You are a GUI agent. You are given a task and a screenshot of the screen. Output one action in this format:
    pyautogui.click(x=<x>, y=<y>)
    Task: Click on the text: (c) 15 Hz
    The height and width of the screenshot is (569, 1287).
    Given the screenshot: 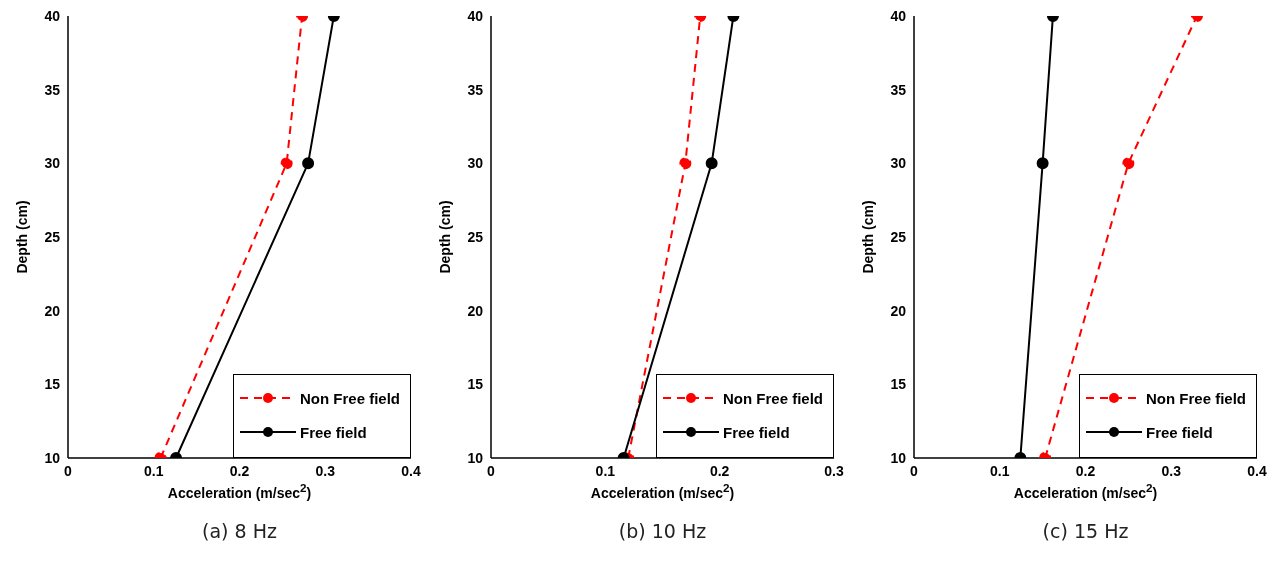 What is the action you would take?
    pyautogui.click(x=1085, y=531)
    